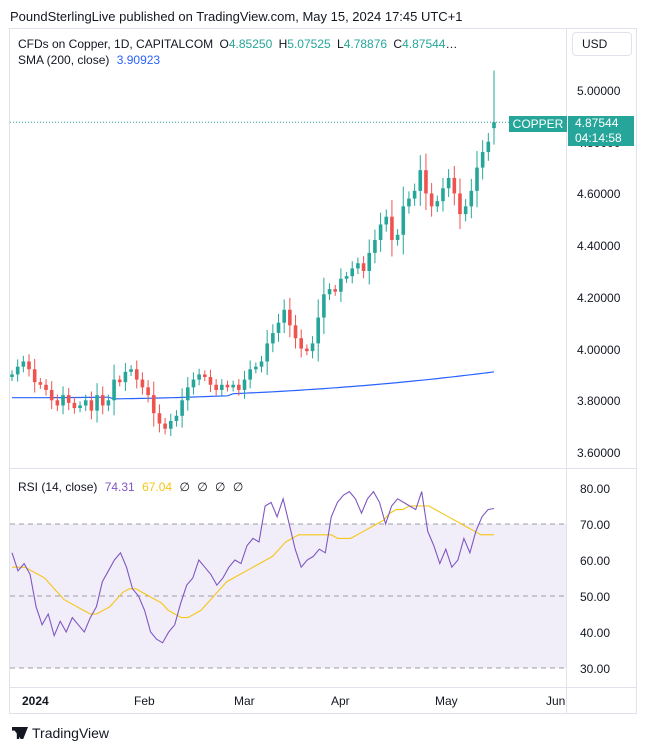 Image resolution: width=648 pixels, height=750 pixels. What do you see at coordinates (323, 468) in the screenshot?
I see `pane-separator` at bounding box center [323, 468].